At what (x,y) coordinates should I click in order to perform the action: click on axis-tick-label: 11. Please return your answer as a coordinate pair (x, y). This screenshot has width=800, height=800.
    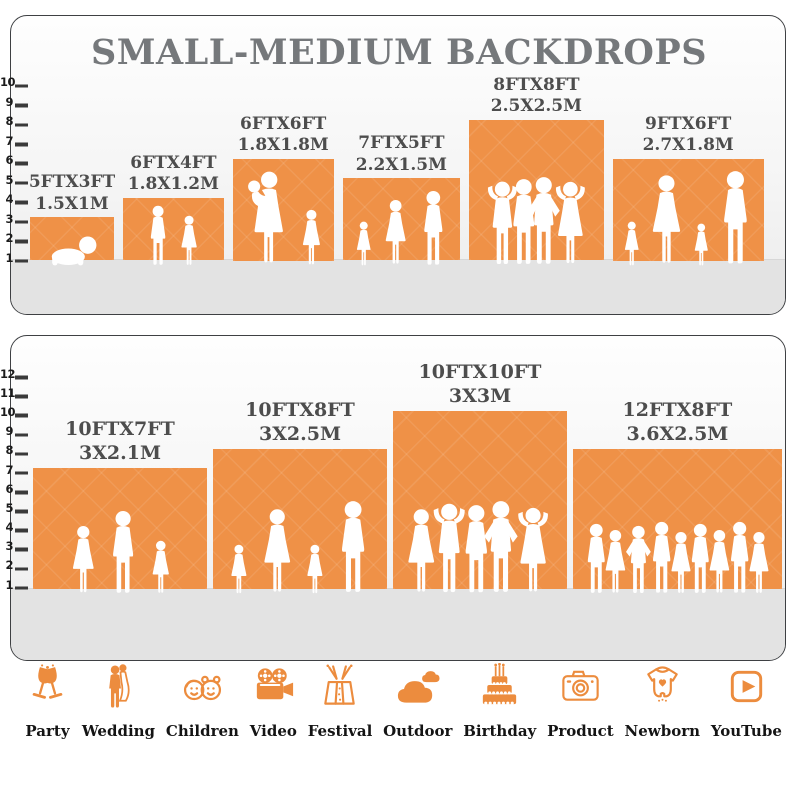
    Looking at the image, I should click on (8, 393).